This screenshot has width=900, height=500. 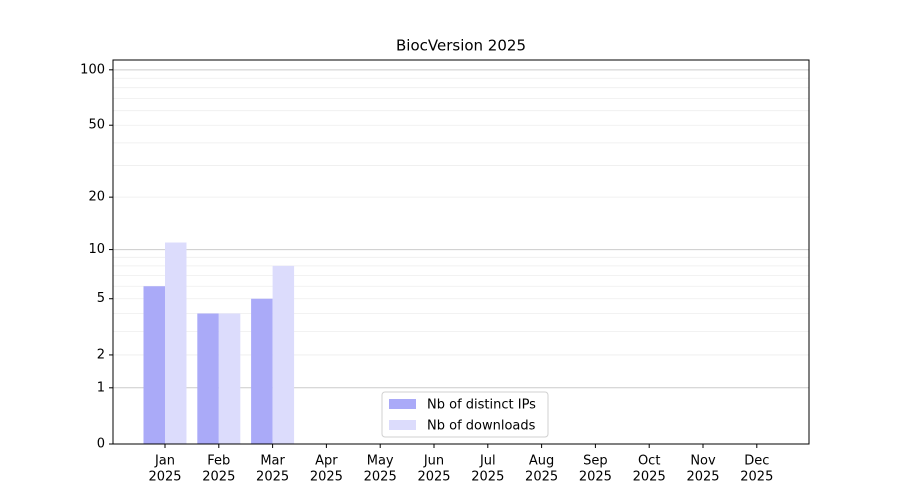 What do you see at coordinates (101, 444) in the screenshot?
I see `y-tick-label: 0` at bounding box center [101, 444].